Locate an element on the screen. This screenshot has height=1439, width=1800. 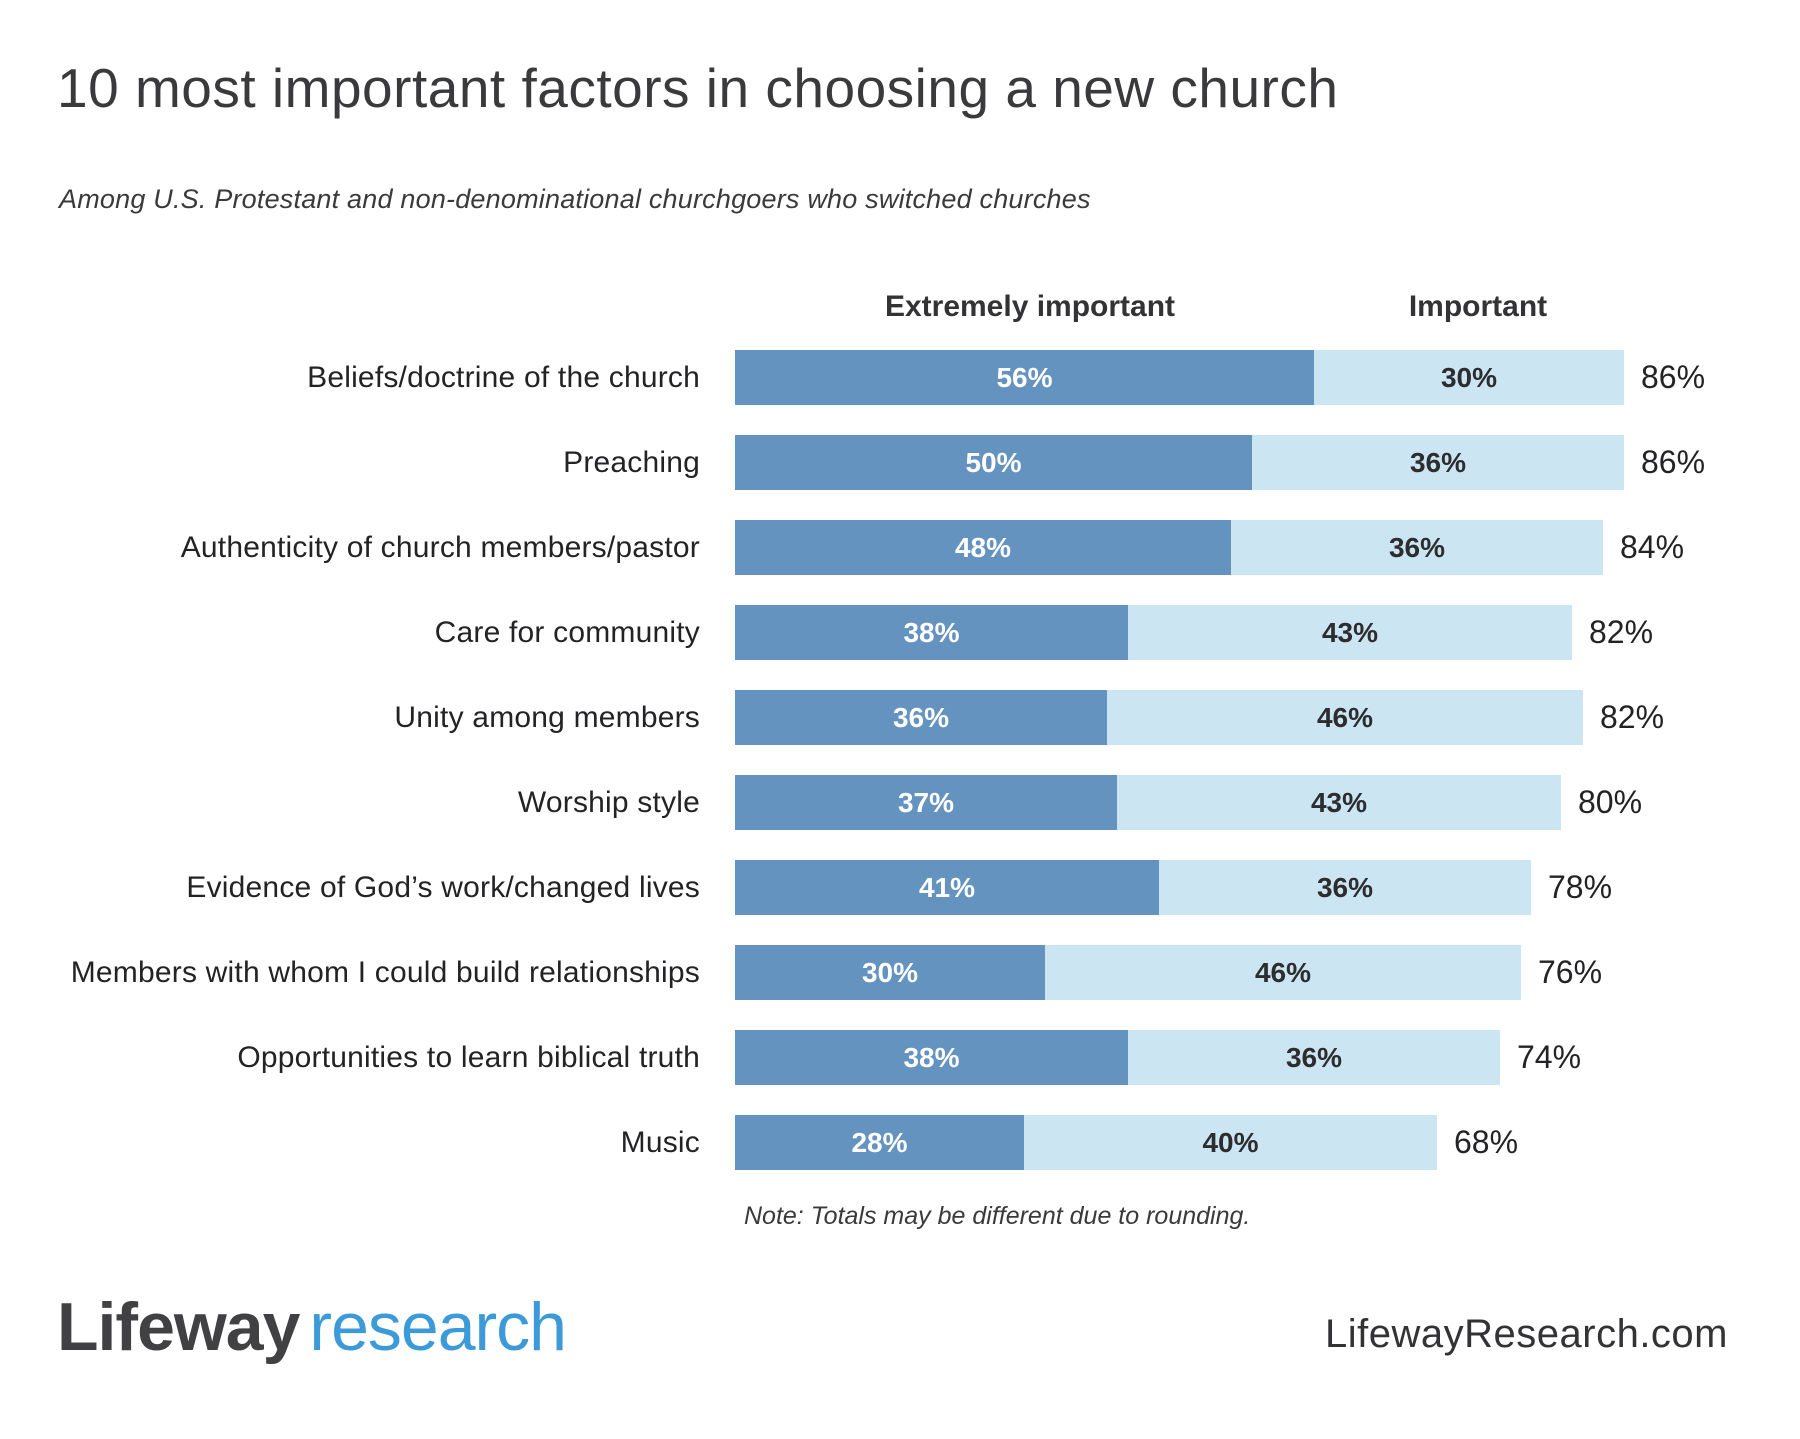
segment-extremely-important: 28% is located at coordinates (879, 1142).